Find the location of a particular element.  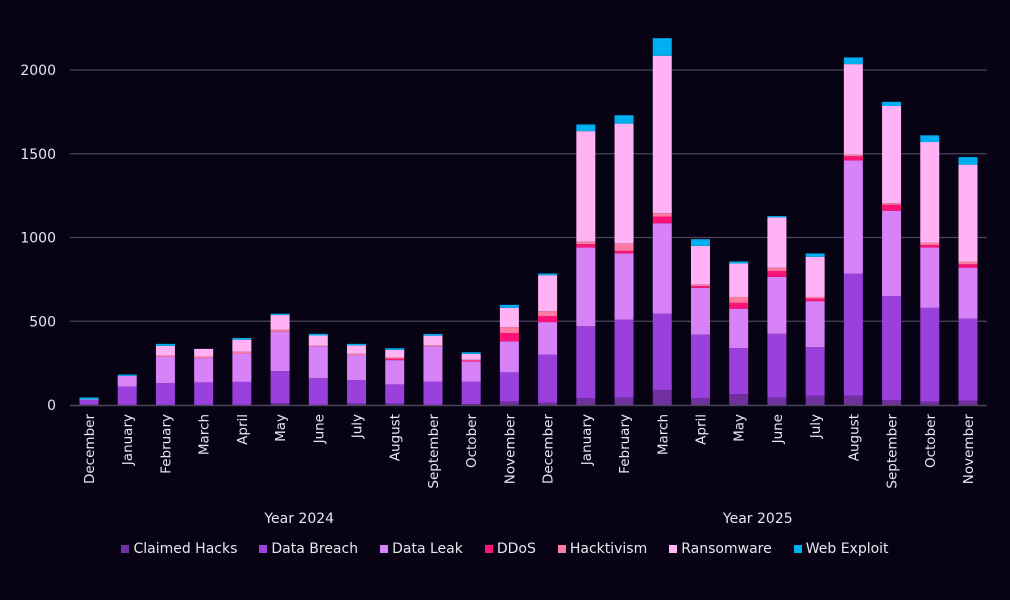

legend-label: Web Exploit is located at coordinates (847, 549).